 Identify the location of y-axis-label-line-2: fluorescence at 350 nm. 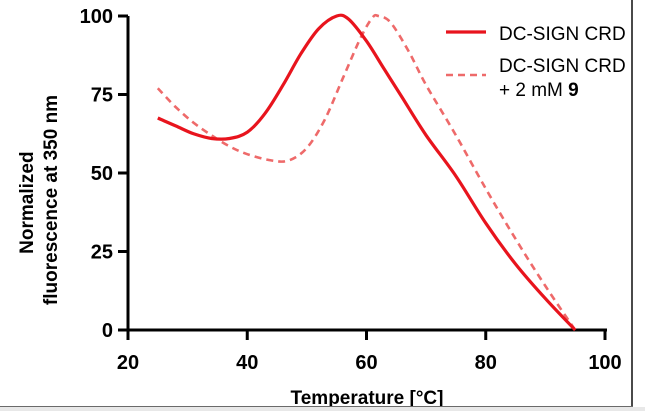
(51, 200).